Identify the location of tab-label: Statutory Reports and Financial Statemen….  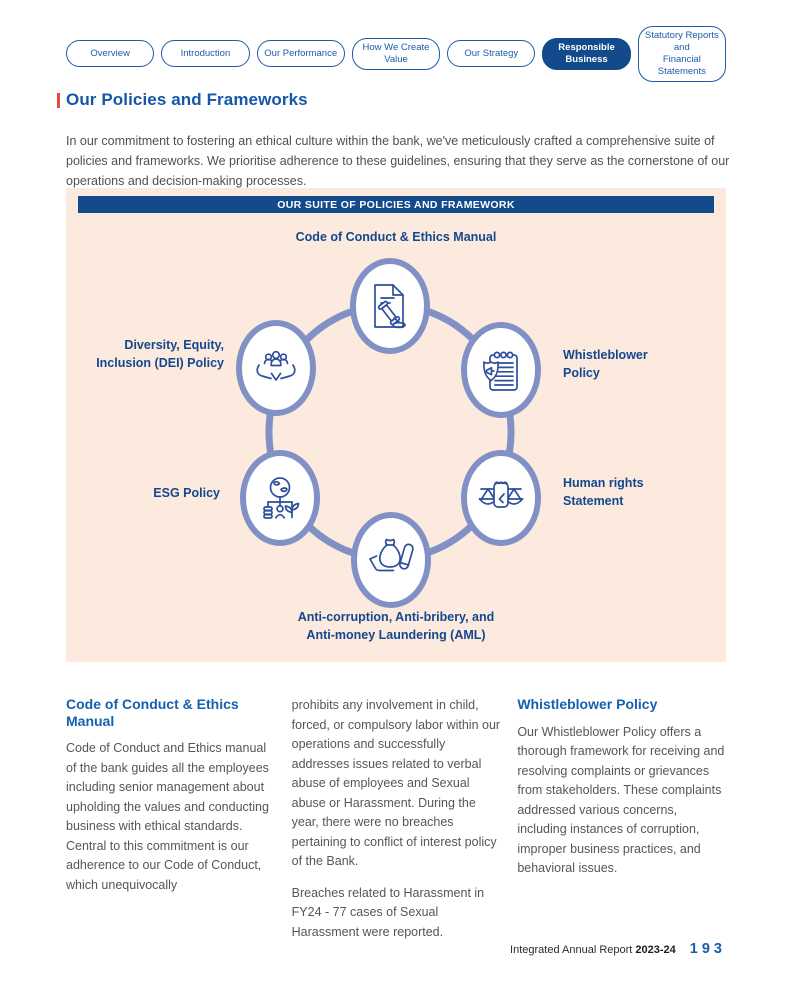
(681, 53).